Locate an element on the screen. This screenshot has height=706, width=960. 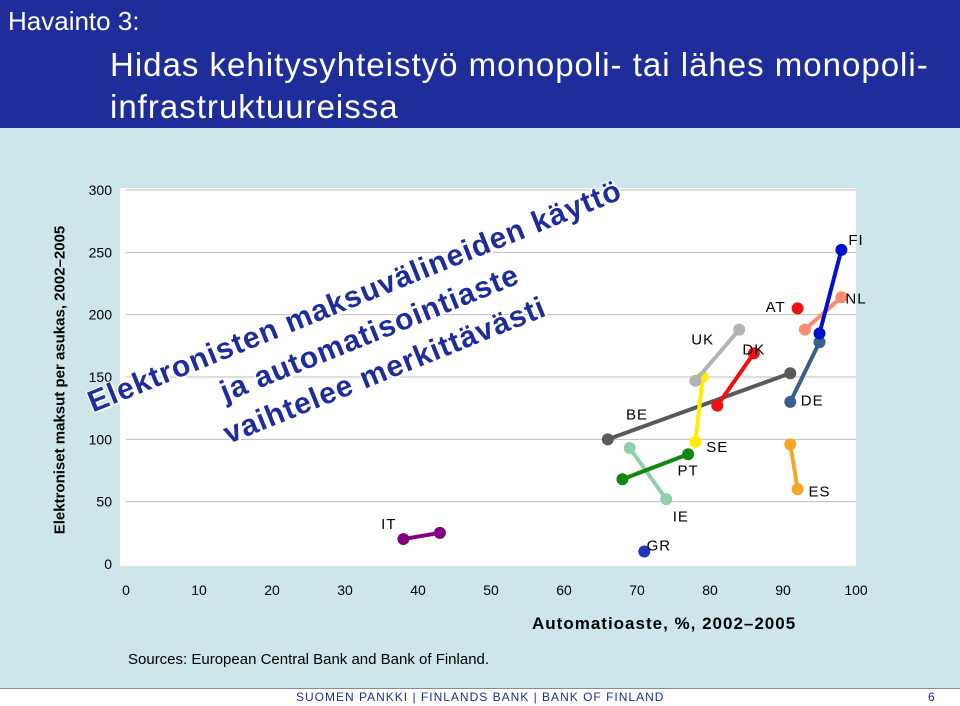
y-tick-label: 300 is located at coordinates (101, 190).